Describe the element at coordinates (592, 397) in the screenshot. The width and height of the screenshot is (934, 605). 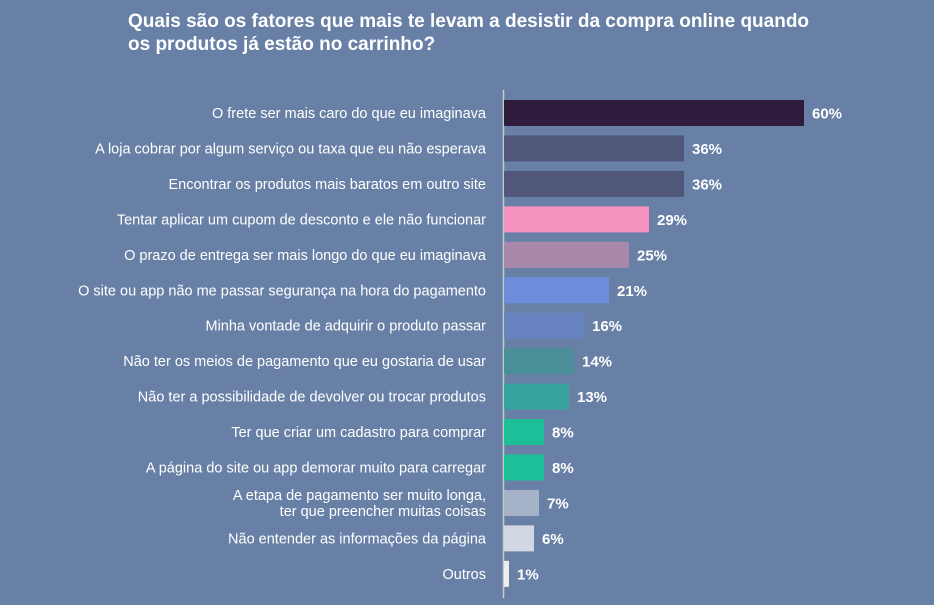
I see `value-label: 13%` at that location.